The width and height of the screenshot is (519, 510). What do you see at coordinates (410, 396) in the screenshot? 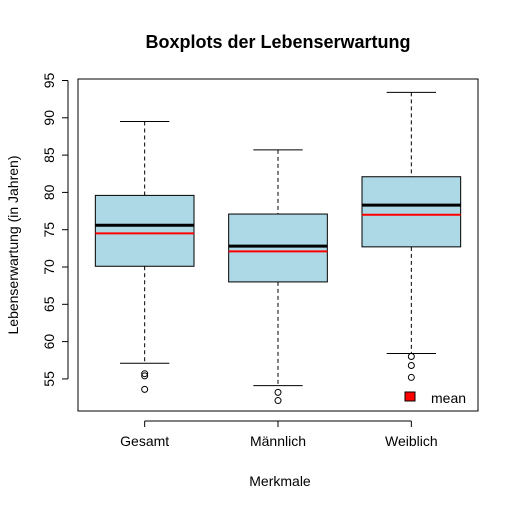
I see `legend-swatch` at bounding box center [410, 396].